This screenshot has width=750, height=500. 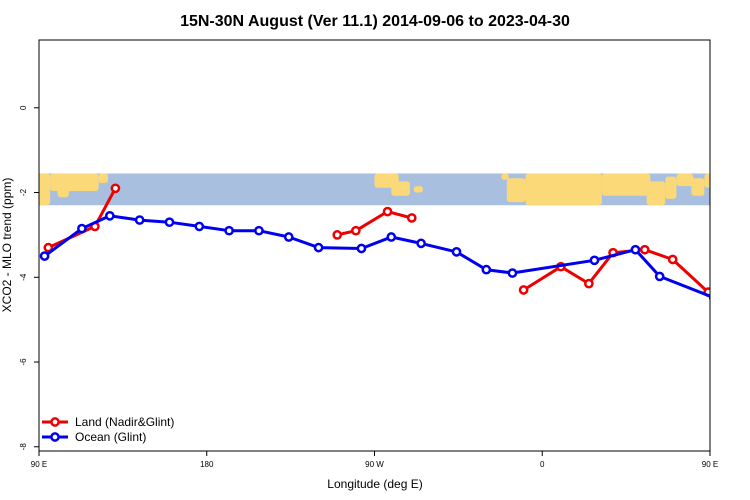 What do you see at coordinates (29, 277) in the screenshot?
I see `y-axis: 0 -2 -4 -6 -8` at bounding box center [29, 277].